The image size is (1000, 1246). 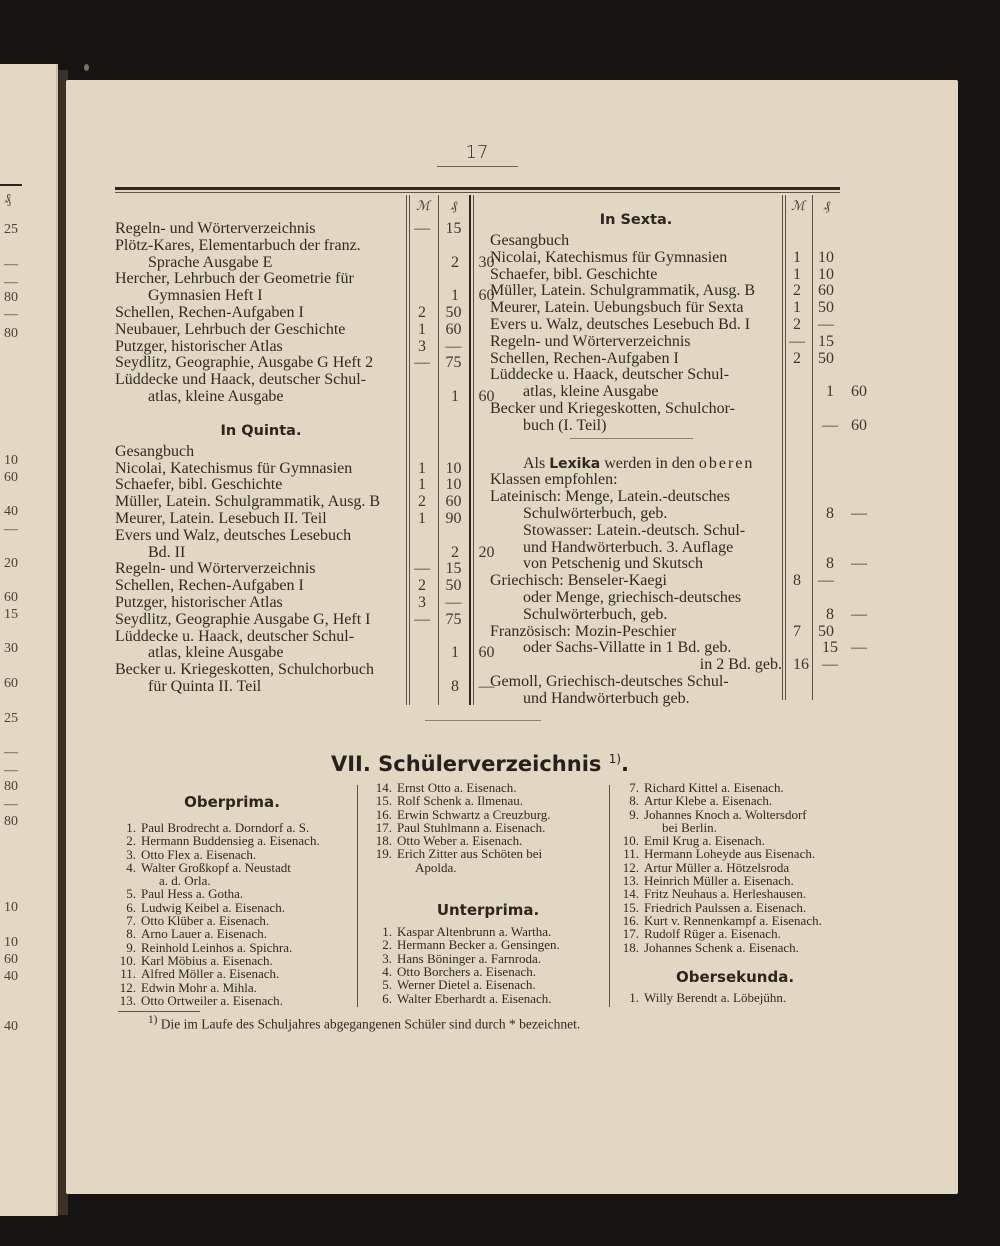 I want to click on facing-page-value: 30, so click(x=11, y=648).